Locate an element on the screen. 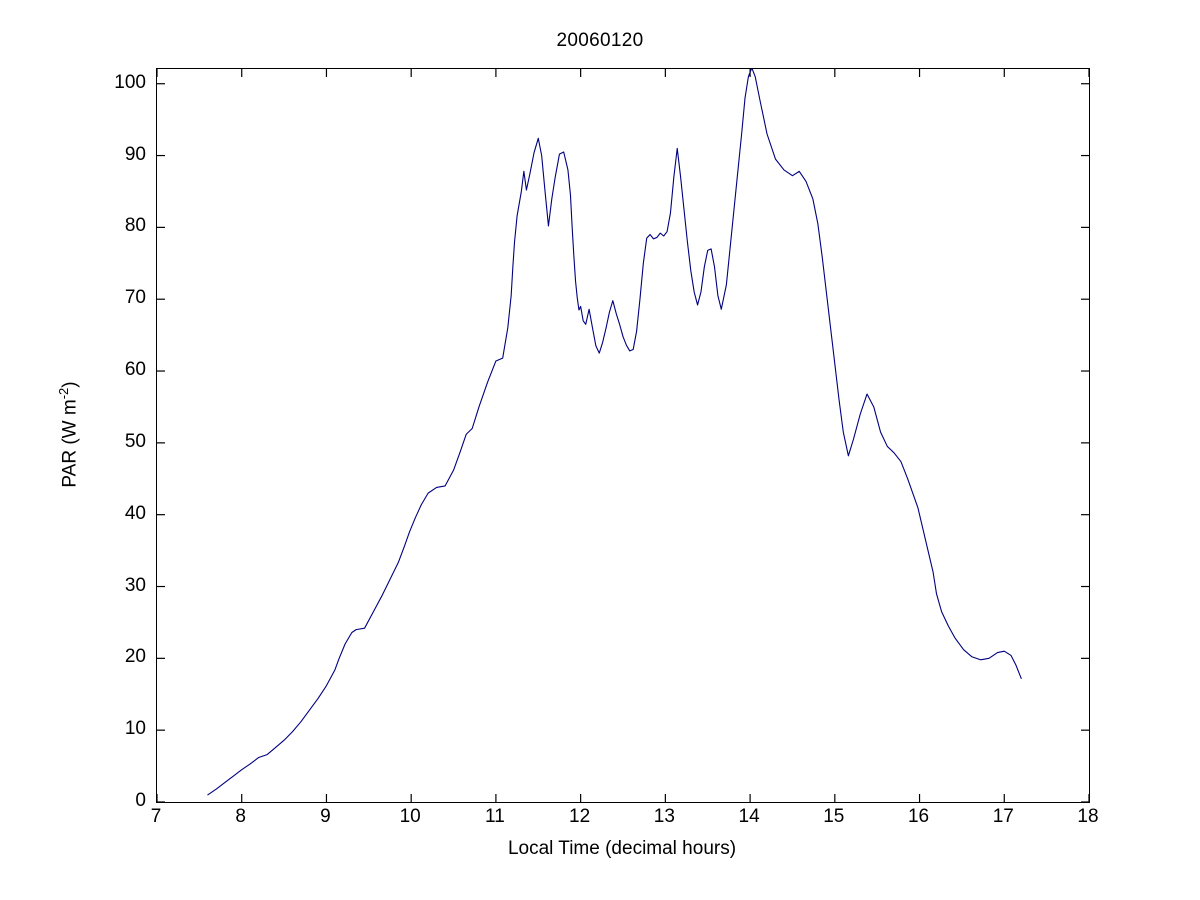  x-tick-label-10: 10 is located at coordinates (410, 816).